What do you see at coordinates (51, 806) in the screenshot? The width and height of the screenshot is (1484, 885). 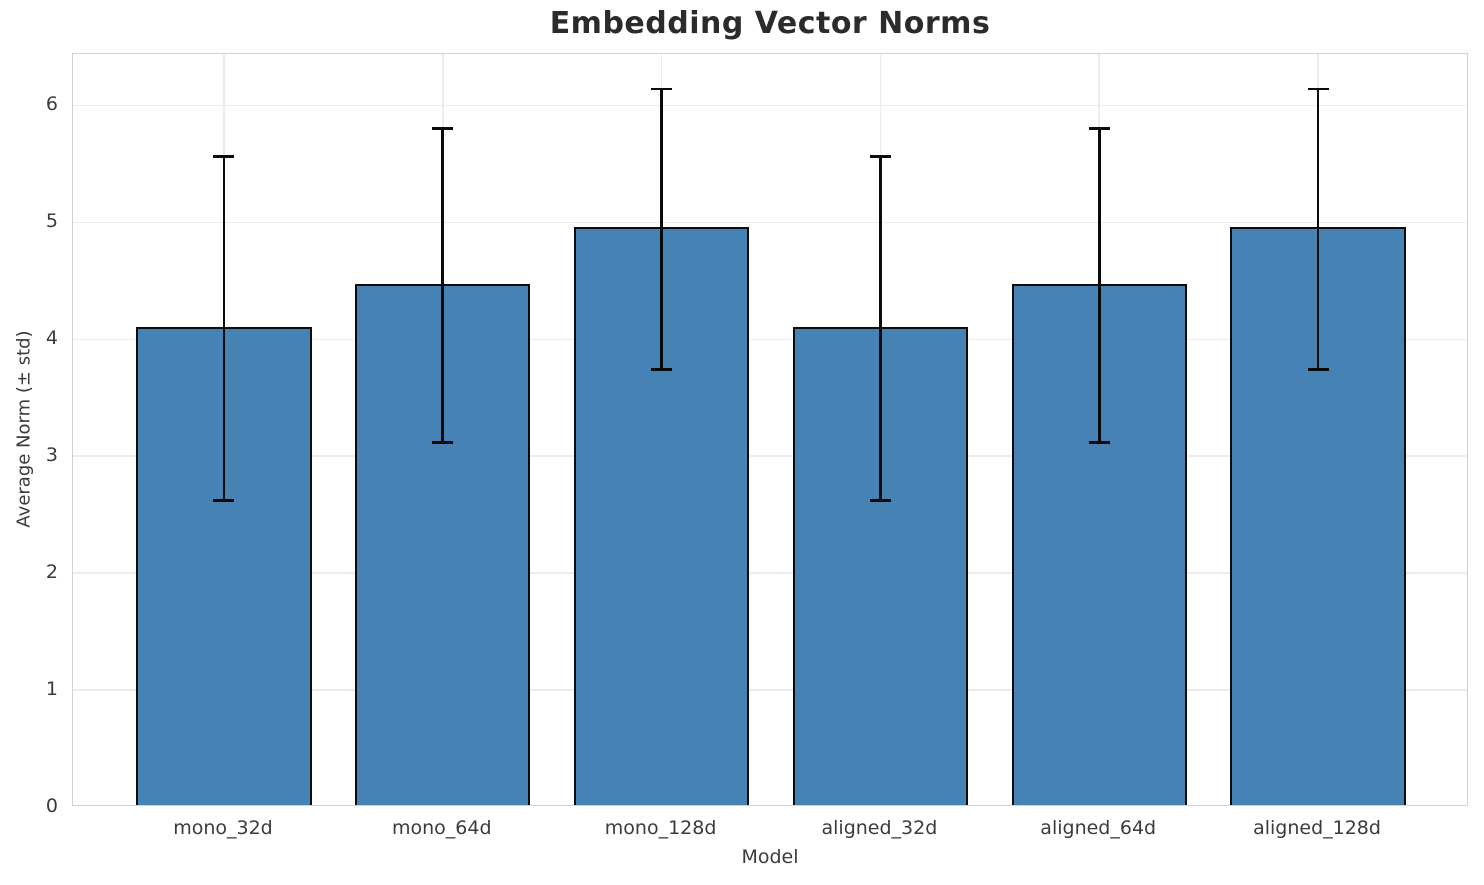 I see `y-tick-label: 0` at bounding box center [51, 806].